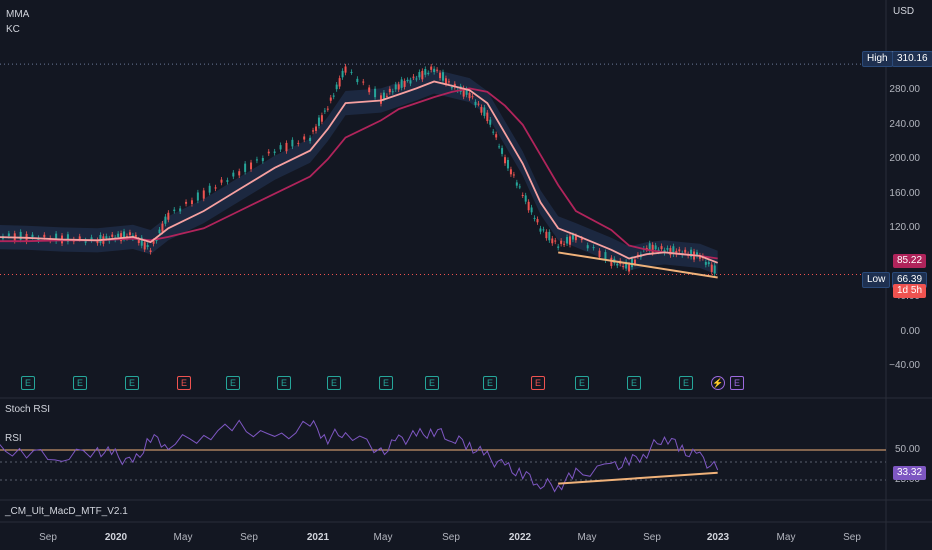  What do you see at coordinates (904, 11) in the screenshot?
I see `currency-label: USD` at bounding box center [904, 11].